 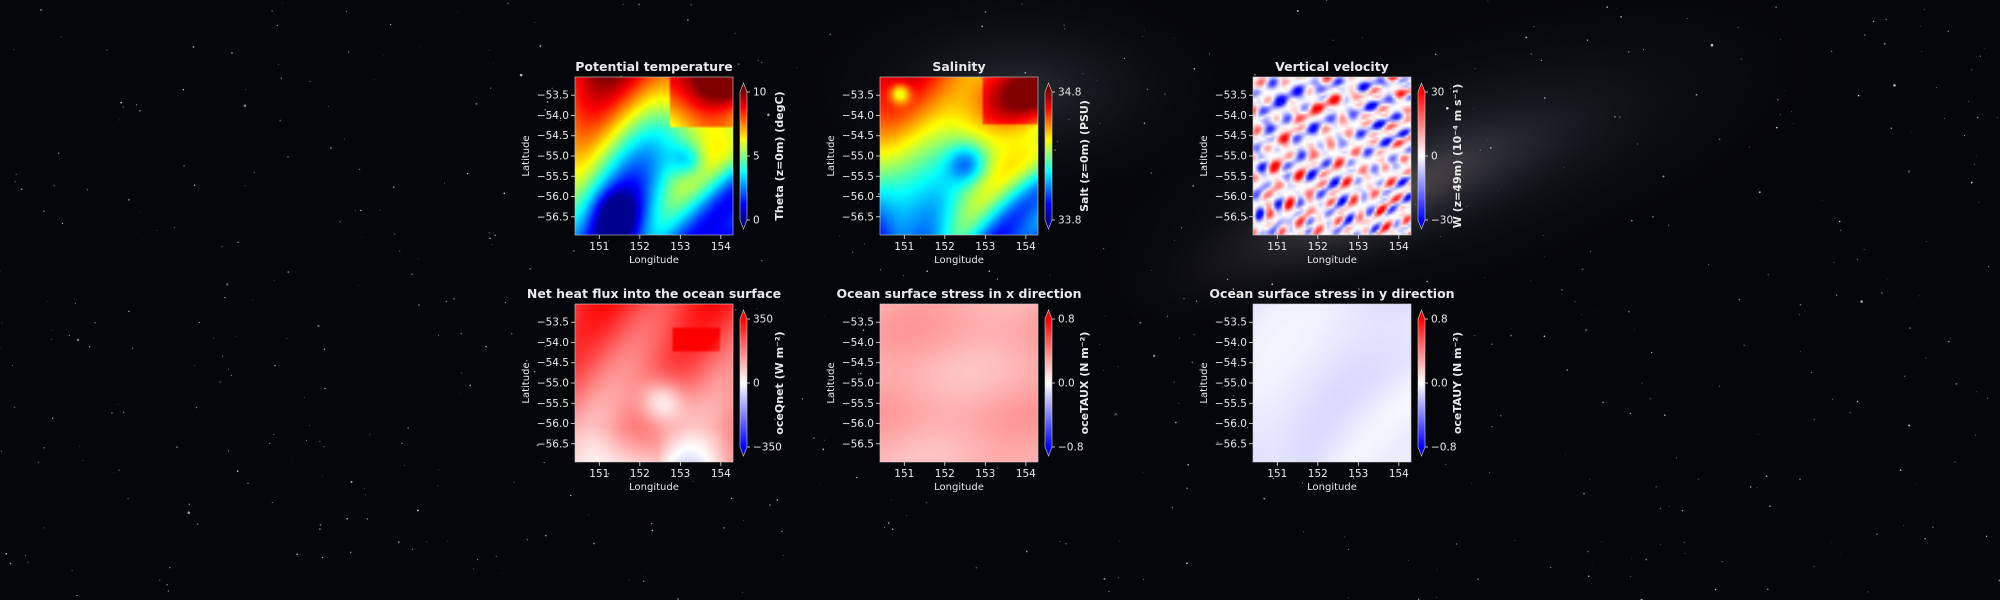 I want to click on colorbar-tick-label: 34.8, so click(x=1069, y=93).